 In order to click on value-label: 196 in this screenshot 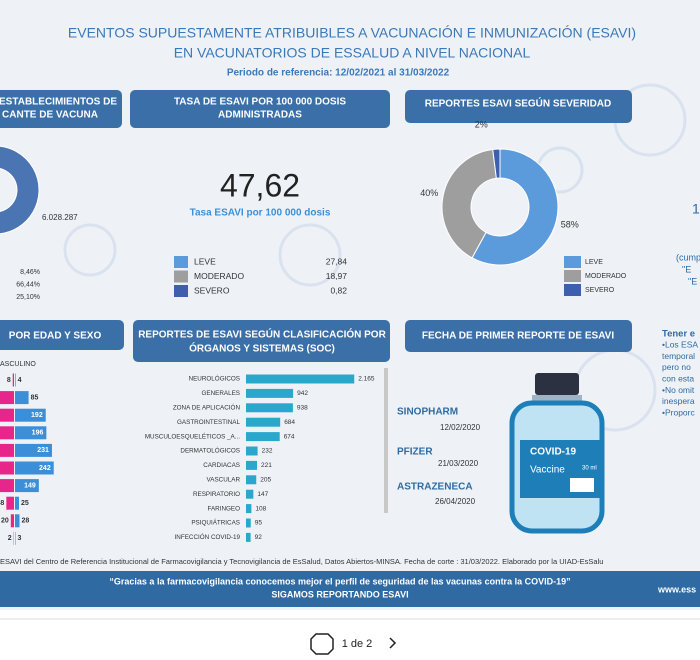, I will do `click(38, 433)`.